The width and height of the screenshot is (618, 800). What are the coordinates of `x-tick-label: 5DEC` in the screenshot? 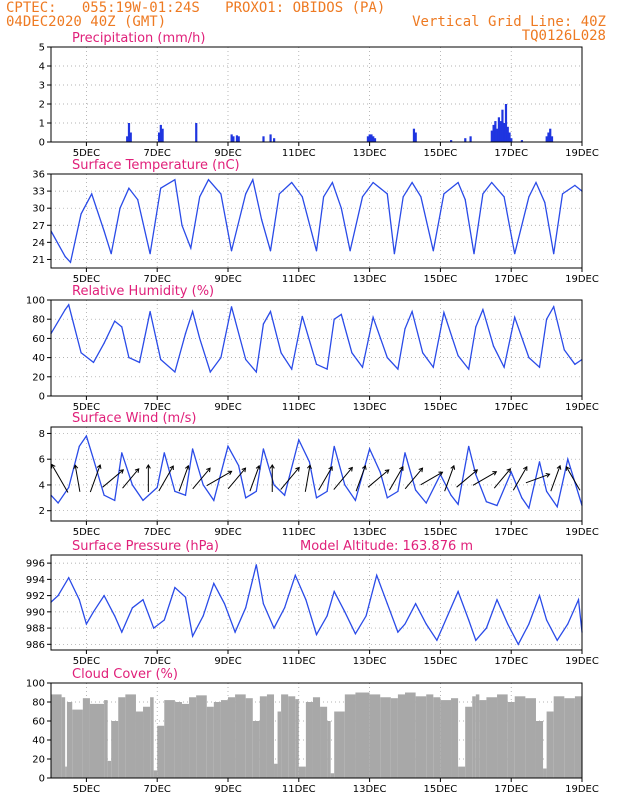 It's located at (86, 153).